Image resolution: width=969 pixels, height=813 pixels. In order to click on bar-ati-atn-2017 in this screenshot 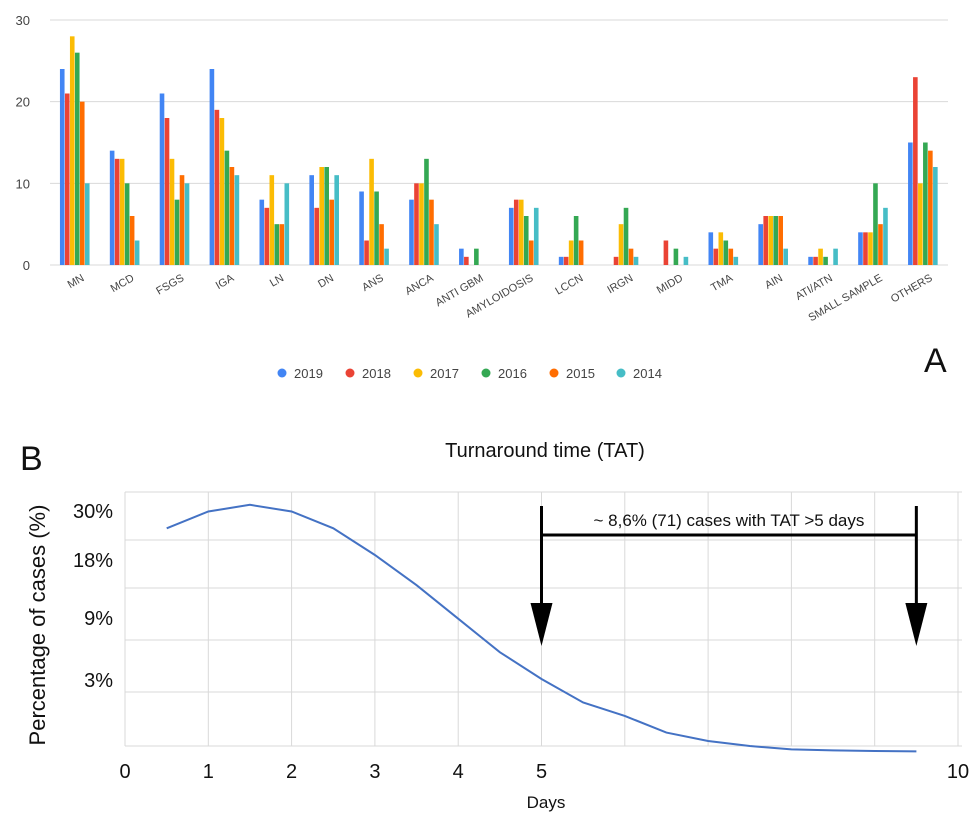, I will do `click(820, 256)`.